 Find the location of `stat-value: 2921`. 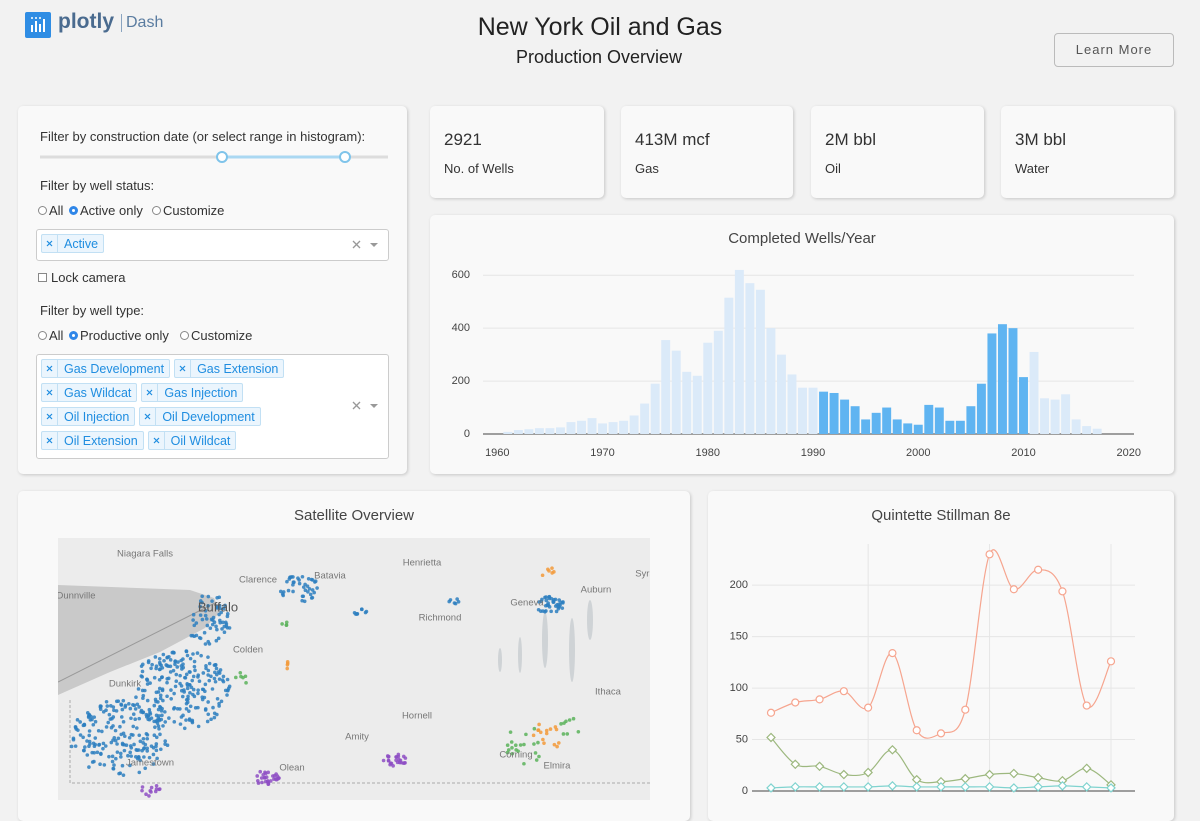

stat-value: 2921 is located at coordinates (463, 139).